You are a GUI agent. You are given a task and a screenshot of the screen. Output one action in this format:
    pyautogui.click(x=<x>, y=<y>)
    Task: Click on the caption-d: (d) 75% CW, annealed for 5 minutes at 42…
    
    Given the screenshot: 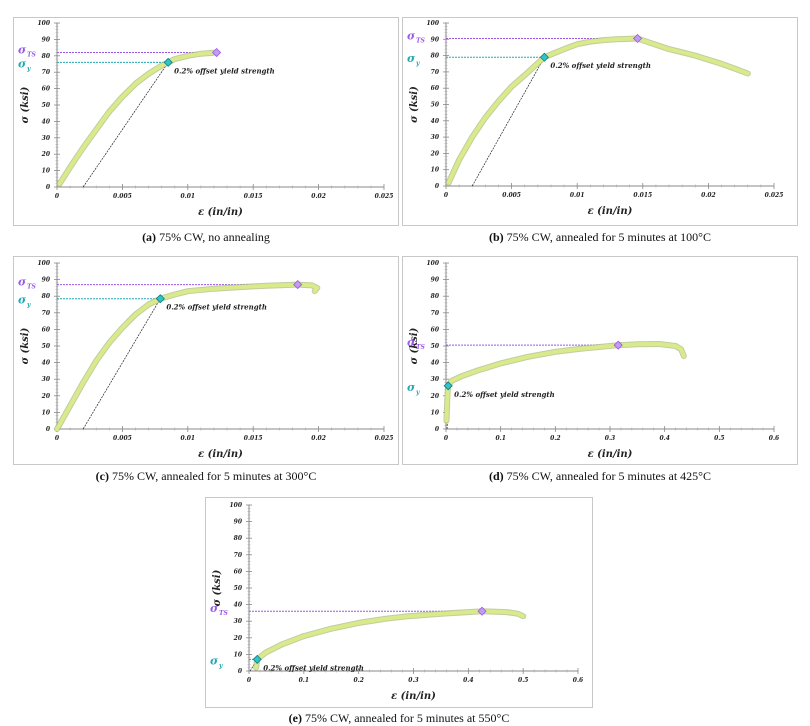 What is the action you would take?
    pyautogui.click(x=600, y=476)
    